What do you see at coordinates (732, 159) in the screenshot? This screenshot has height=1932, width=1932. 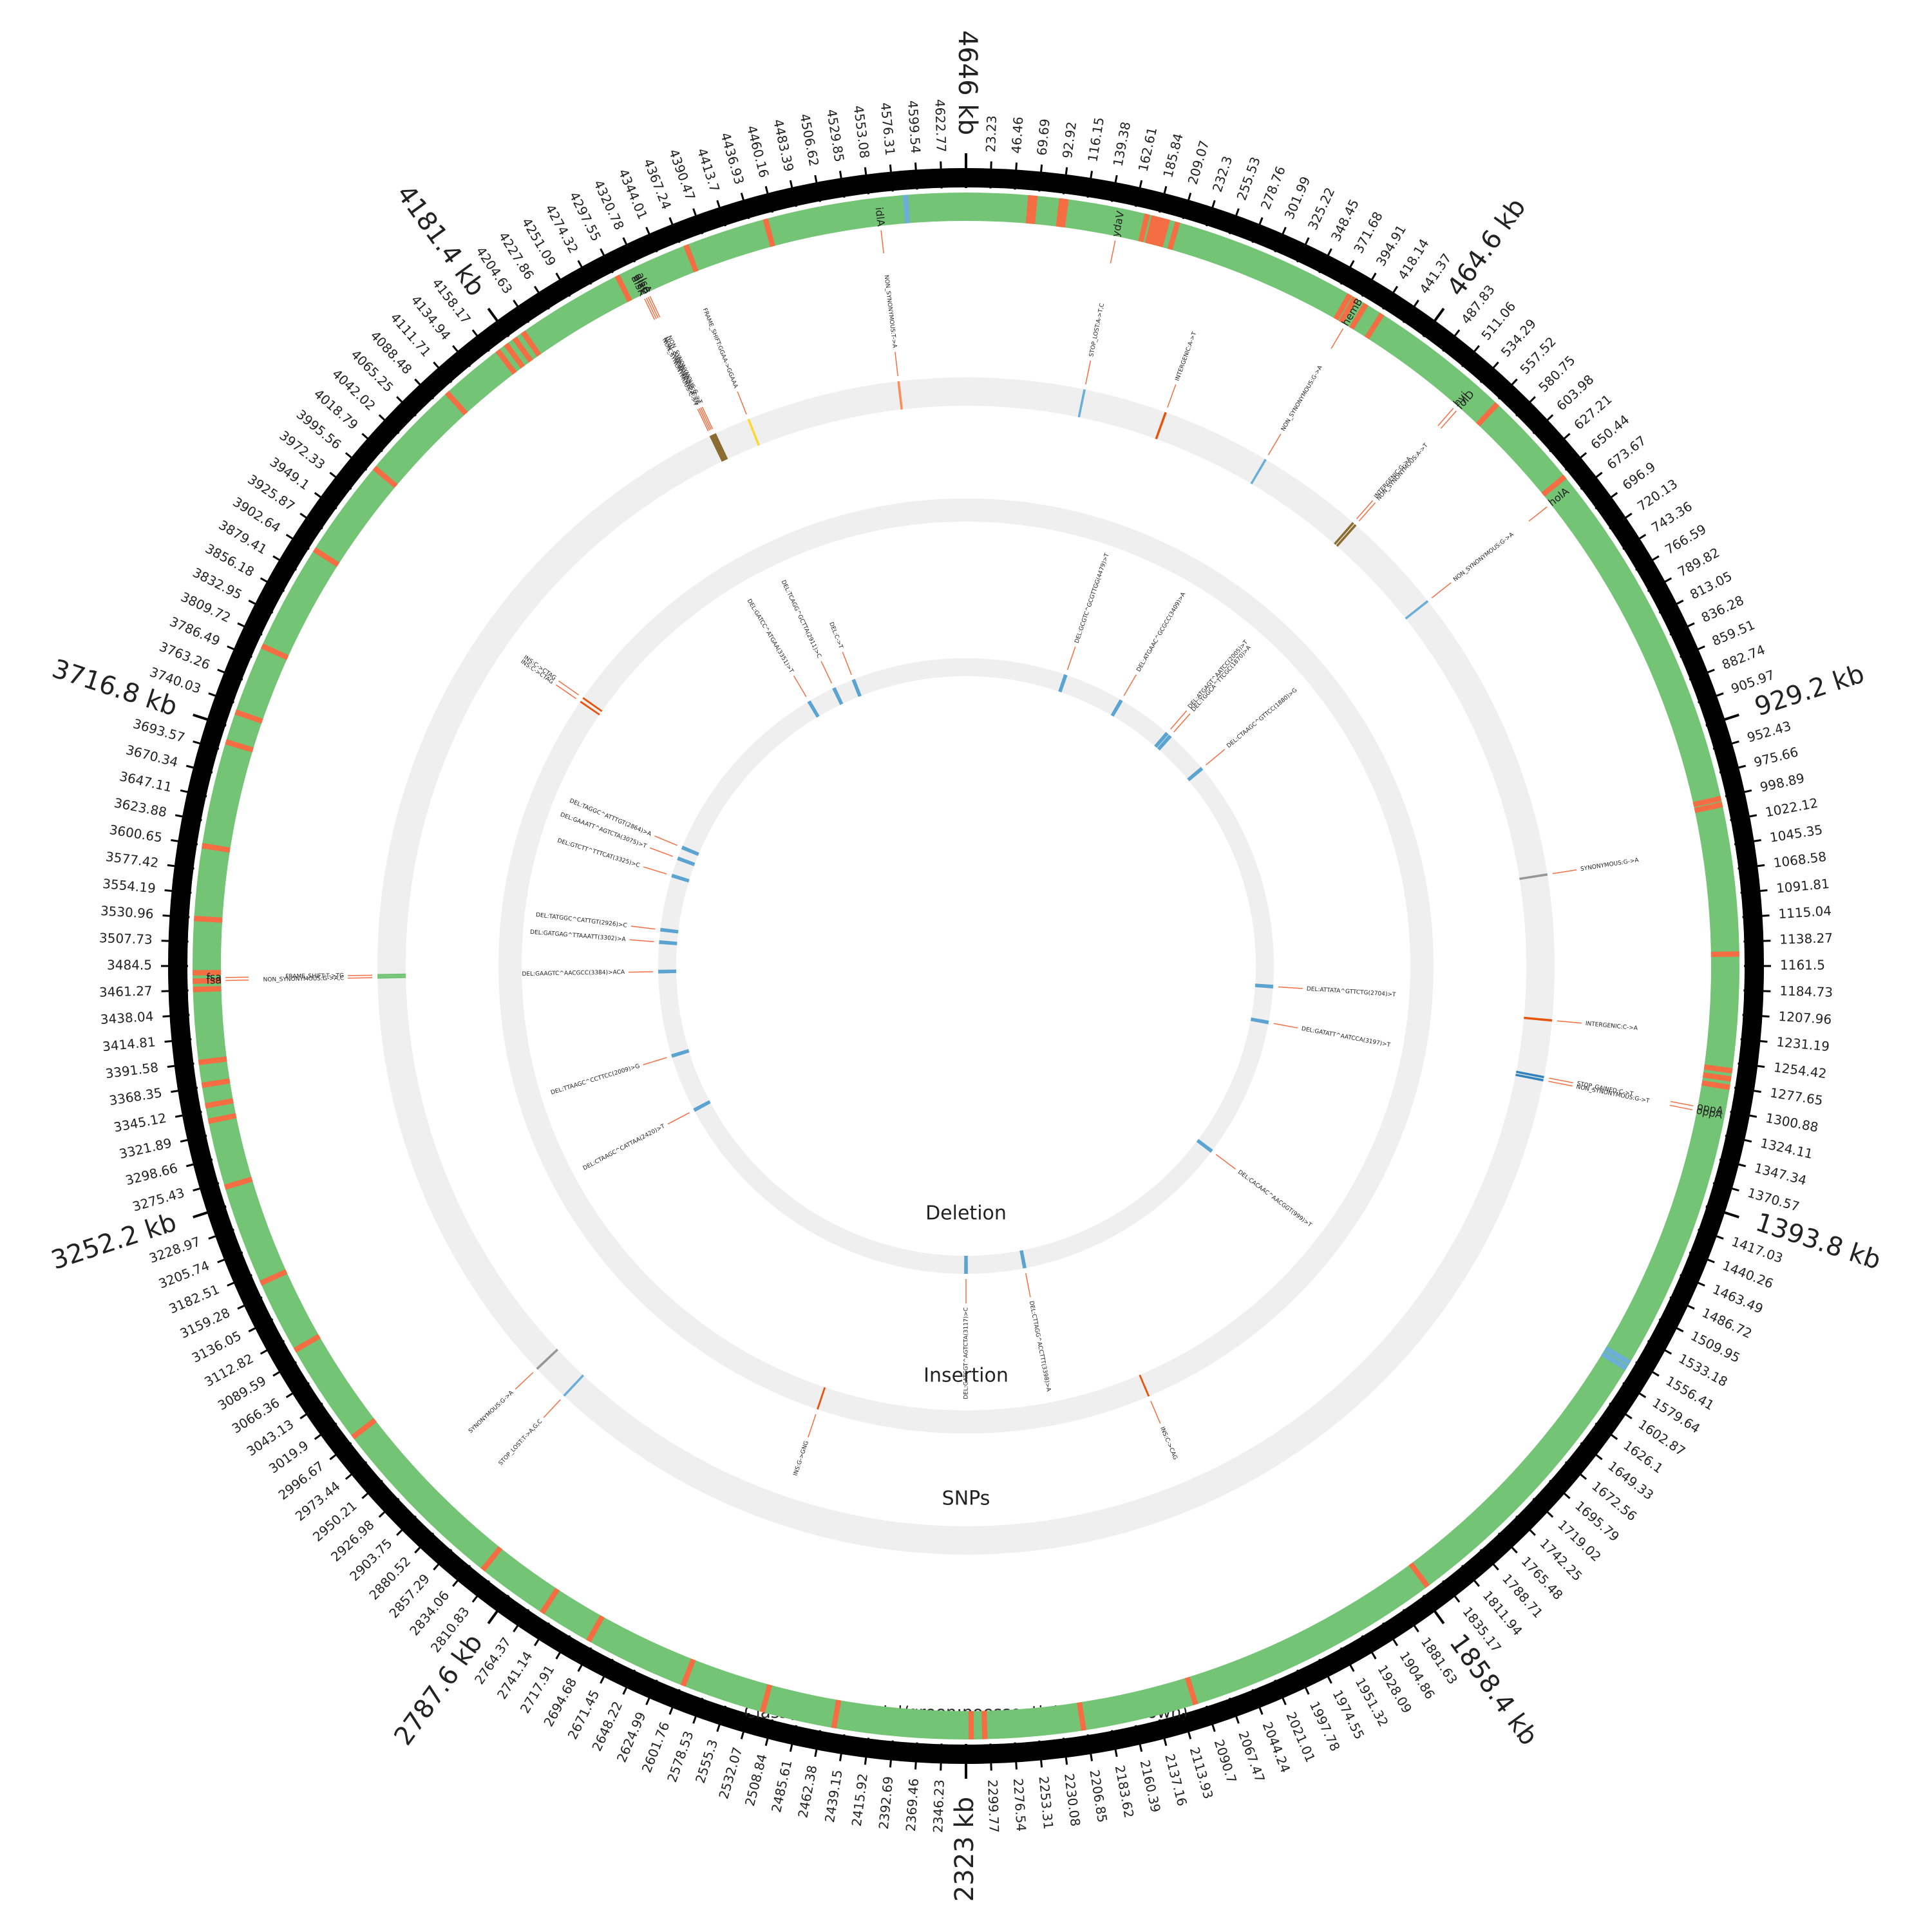 I see `tick-label: 4436.93` at bounding box center [732, 159].